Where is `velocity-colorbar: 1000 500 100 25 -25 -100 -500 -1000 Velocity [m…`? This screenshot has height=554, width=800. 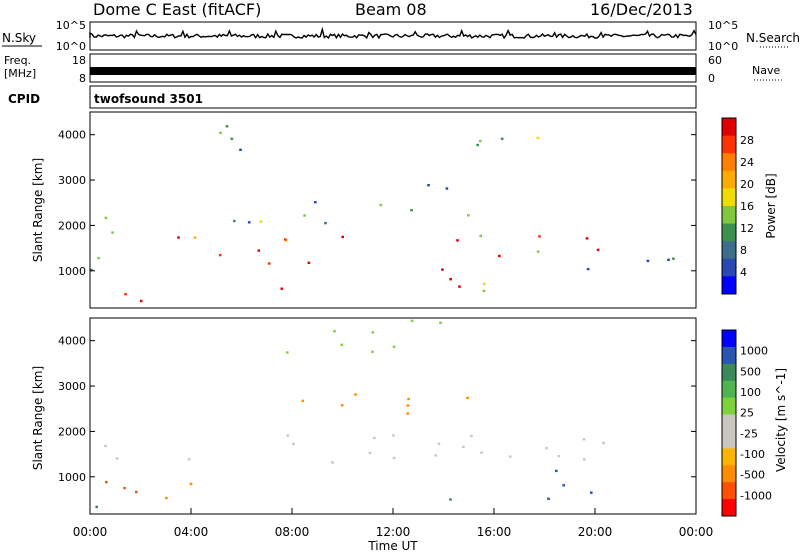
velocity-colorbar: 1000 500 100 25 -25 -100 -500 -1000 Velocity [m… is located at coordinates (754, 423).